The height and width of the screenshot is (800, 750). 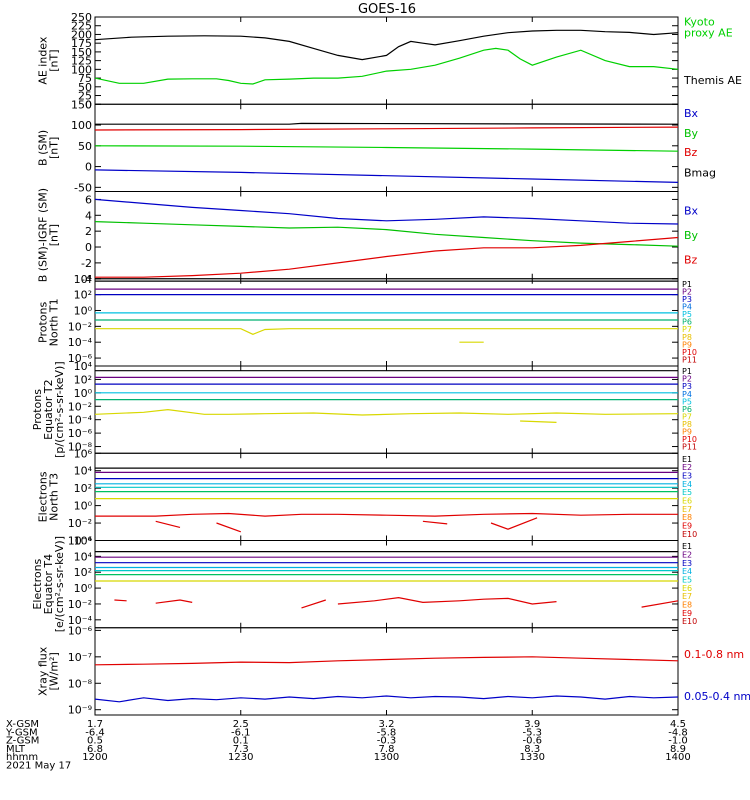 What do you see at coordinates (43, 671) in the screenshot?
I see `y-axis-label: Xray flux` at bounding box center [43, 671].